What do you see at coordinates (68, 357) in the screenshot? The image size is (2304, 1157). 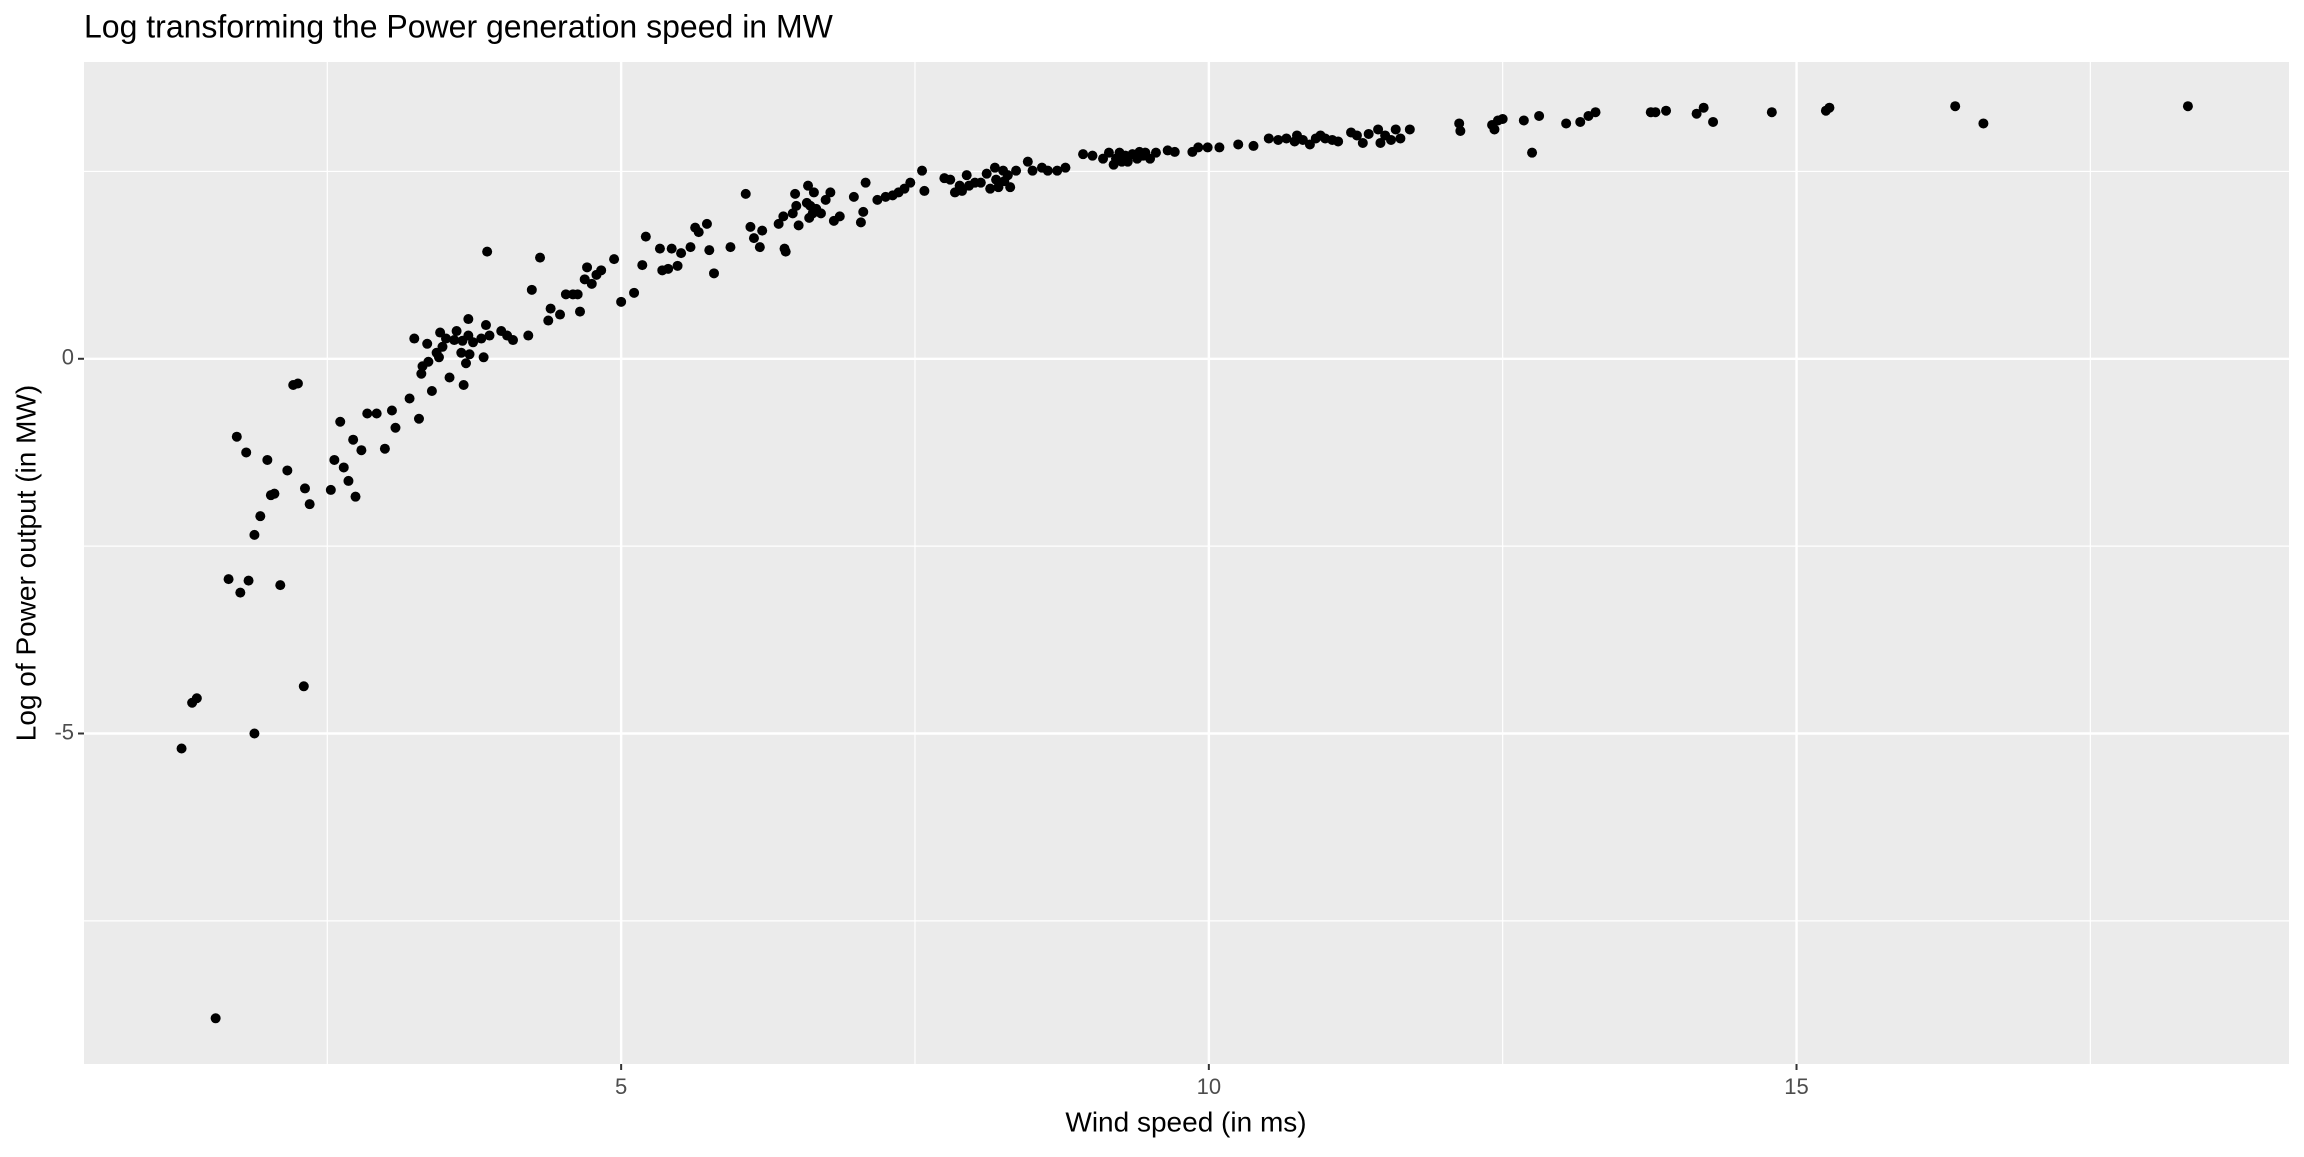 I see `y-tick-label: 0` at bounding box center [68, 357].